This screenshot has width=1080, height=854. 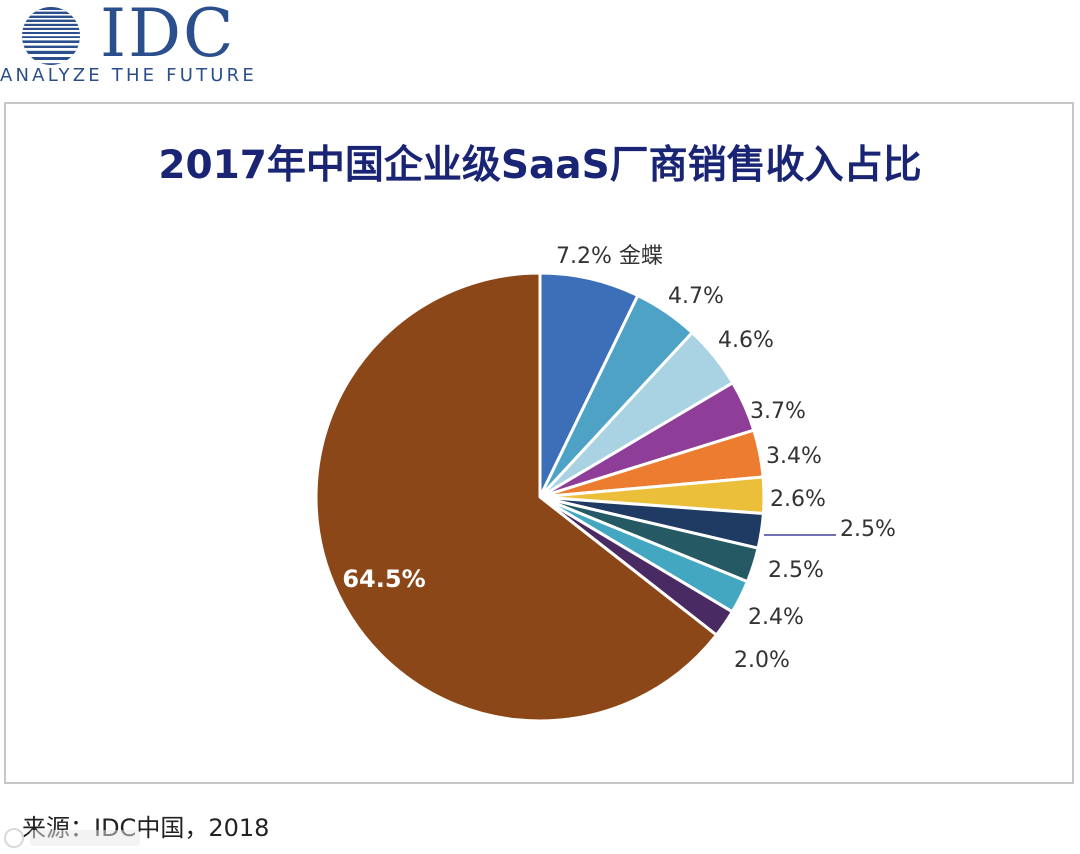 What do you see at coordinates (168, 36) in the screenshot?
I see `logo-text: IDC` at bounding box center [168, 36].